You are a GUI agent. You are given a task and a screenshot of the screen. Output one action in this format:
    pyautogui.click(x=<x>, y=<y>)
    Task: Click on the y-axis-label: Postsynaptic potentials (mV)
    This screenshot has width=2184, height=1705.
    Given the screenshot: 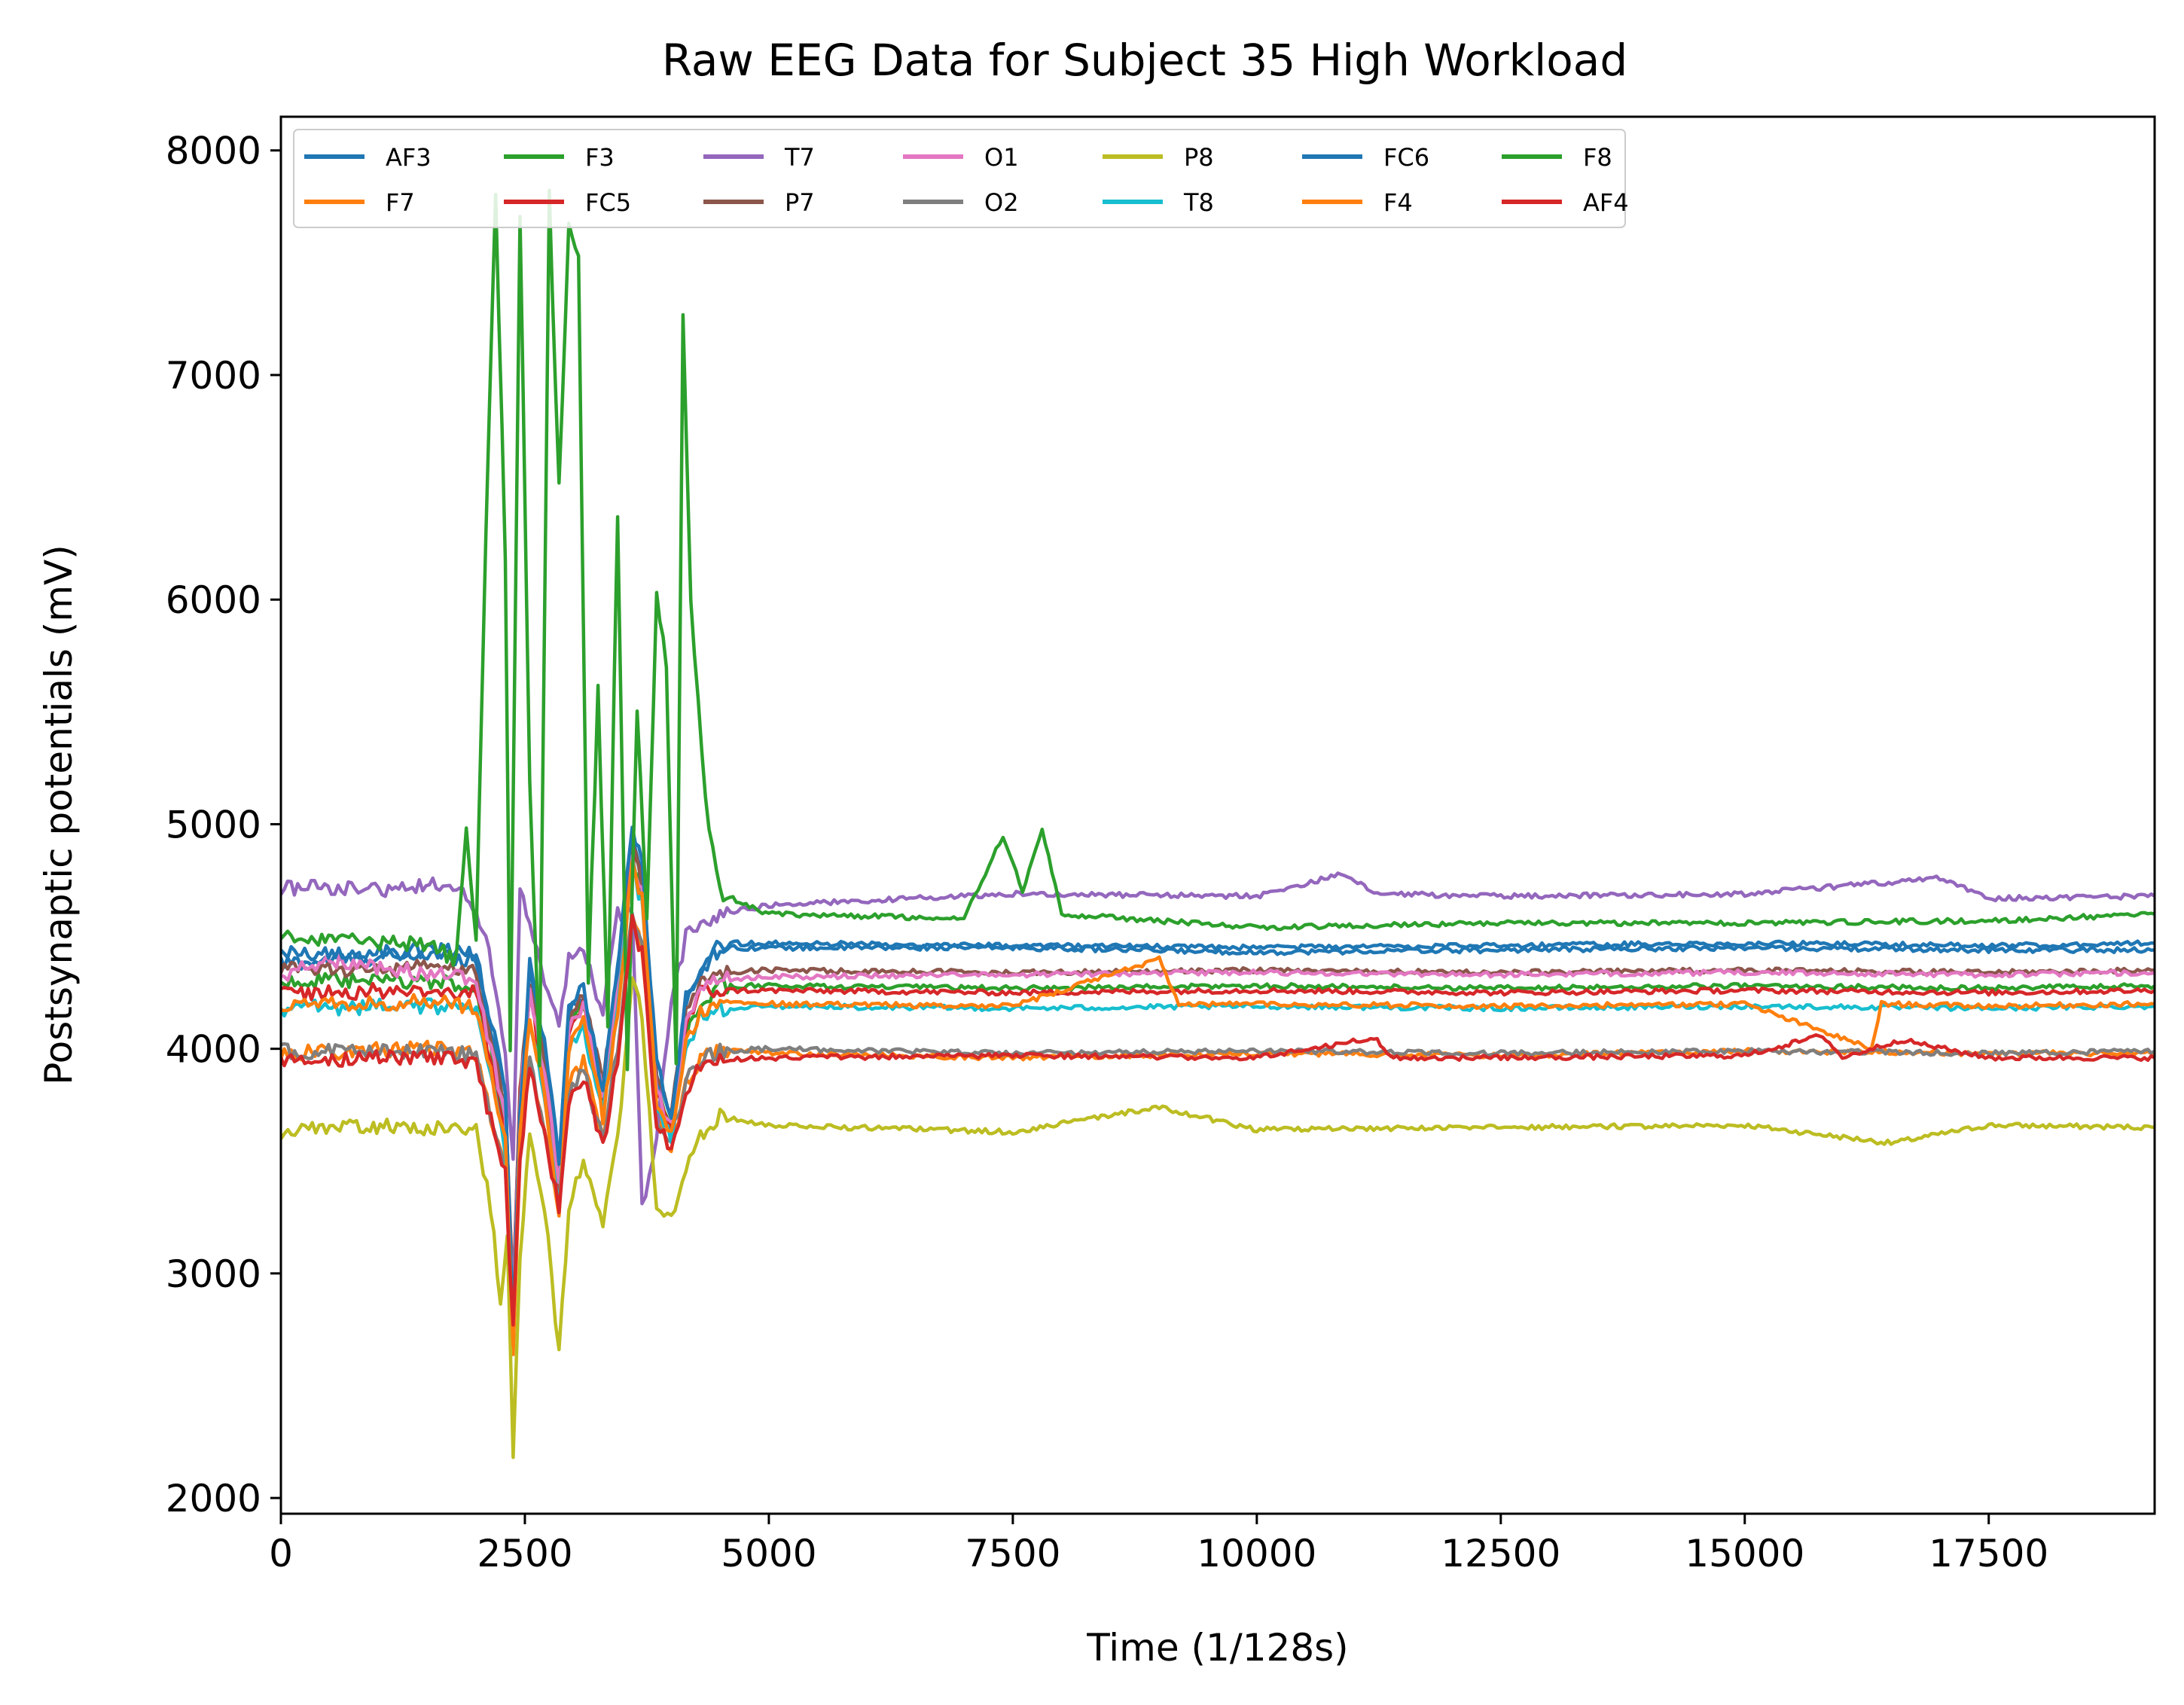 What is the action you would take?
    pyautogui.click(x=59, y=814)
    